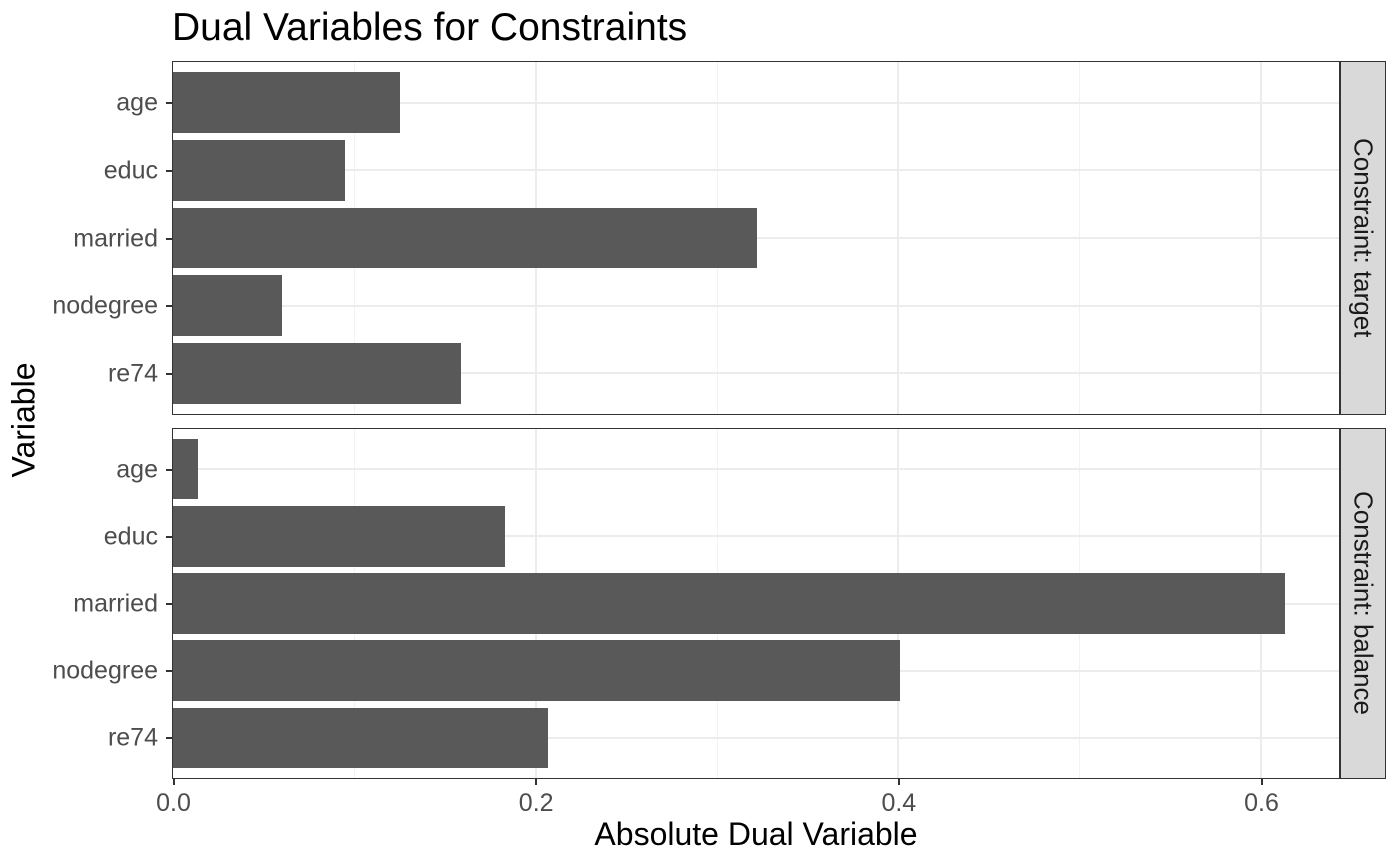 This screenshot has height=866, width=1400. I want to click on bar-balance-married, so click(729, 603).